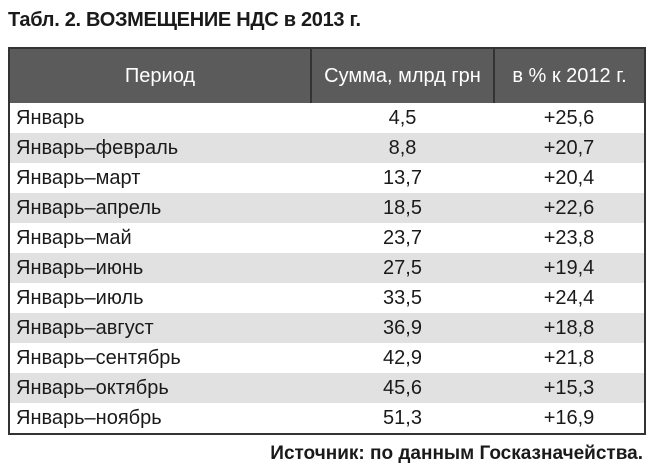 The image size is (651, 471). Describe the element at coordinates (569, 75) in the screenshot. I see `header-percent: в % к 2012 г.` at that location.